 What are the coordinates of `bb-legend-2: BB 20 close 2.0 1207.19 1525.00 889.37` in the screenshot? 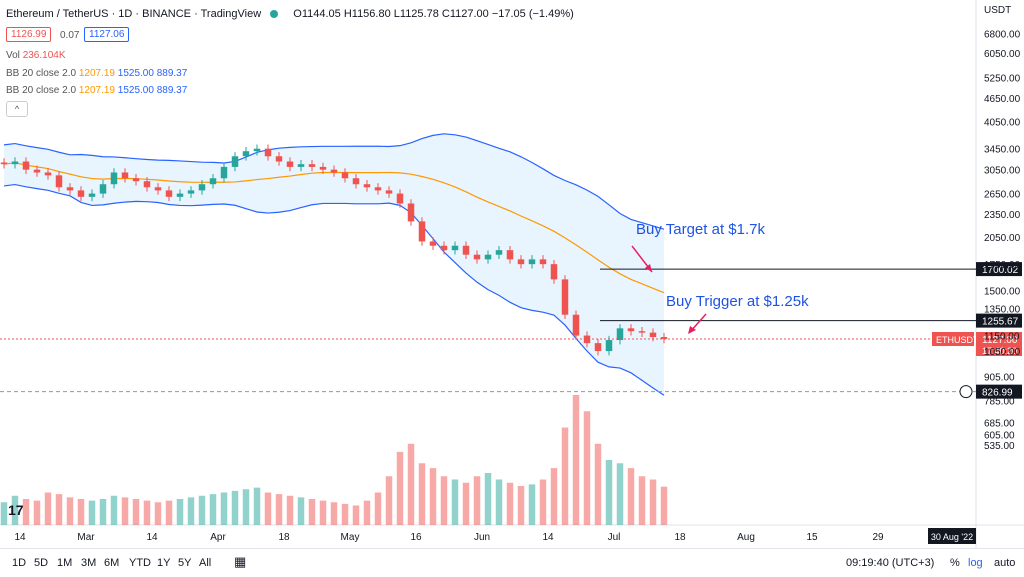 It's located at (96, 90).